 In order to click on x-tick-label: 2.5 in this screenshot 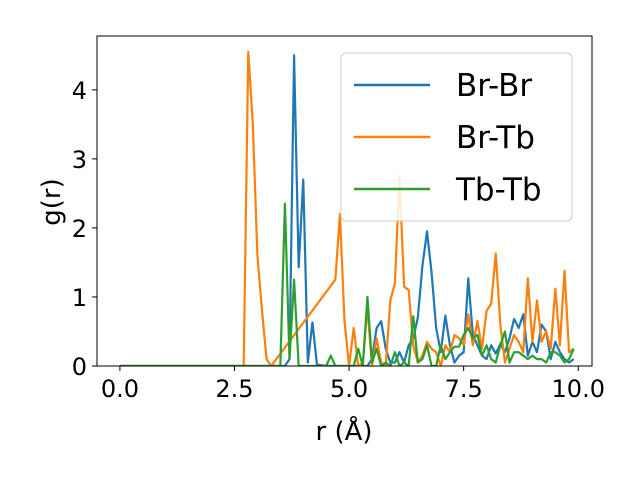, I will do `click(234, 389)`.